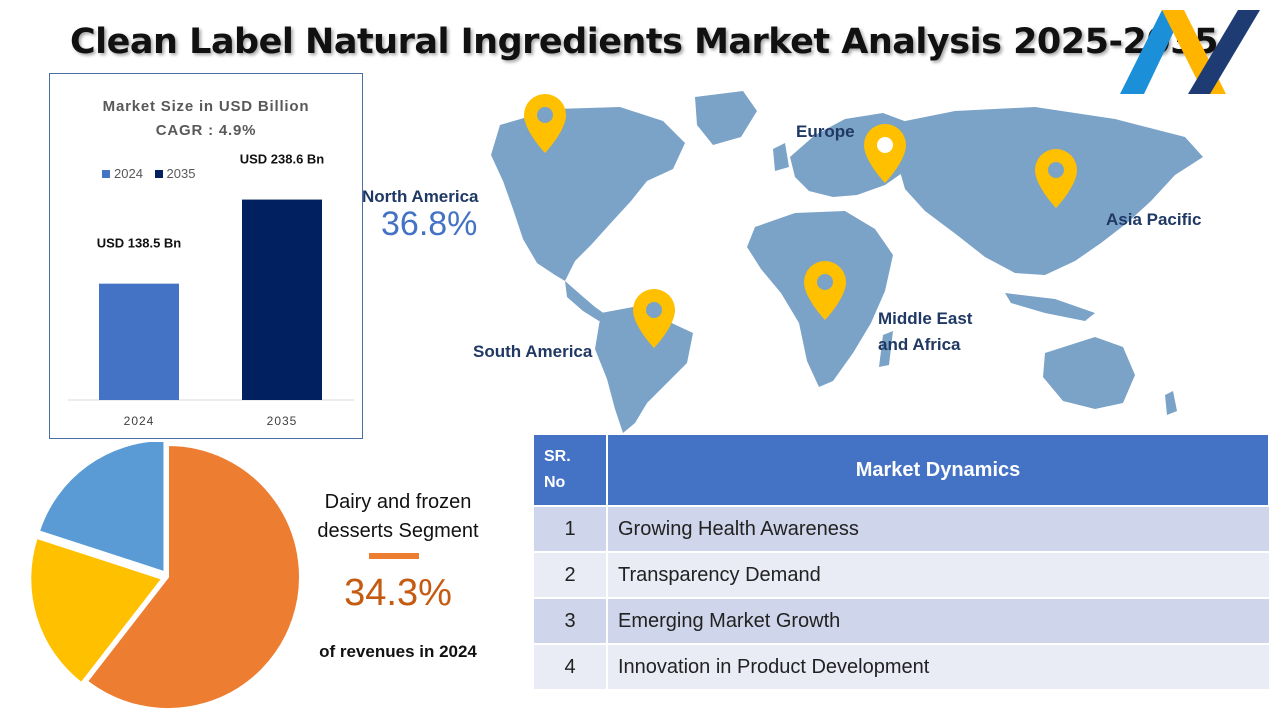 Image resolution: width=1280 pixels, height=720 pixels. Describe the element at coordinates (420, 196) in the screenshot. I see `region-label-north-america: North America` at that location.